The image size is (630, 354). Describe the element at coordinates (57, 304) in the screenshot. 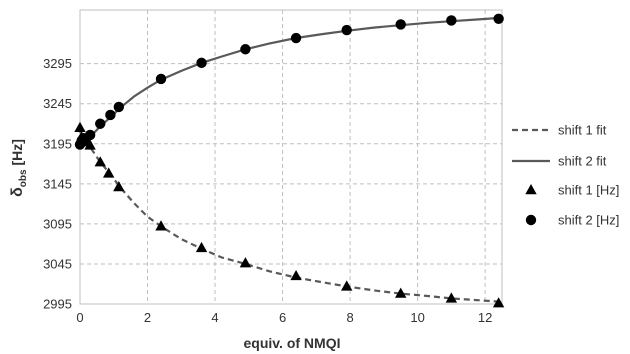

I see `y-tick-label: 2995` at that location.